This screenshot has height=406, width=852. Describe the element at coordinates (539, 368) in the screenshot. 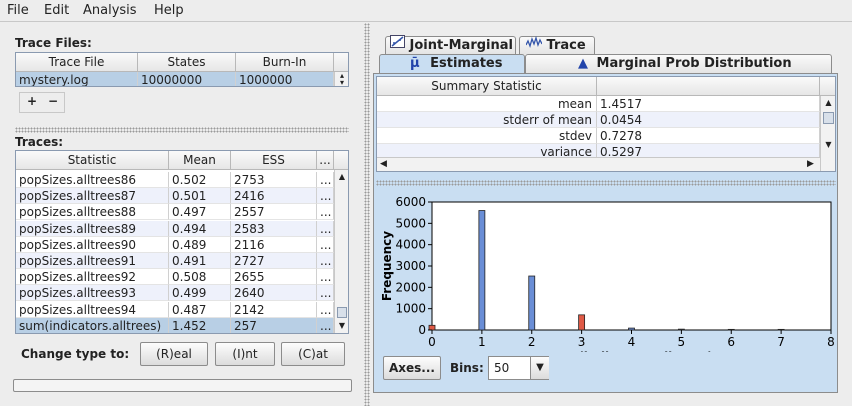

I see `chevron-down-icon: ▼` at that location.